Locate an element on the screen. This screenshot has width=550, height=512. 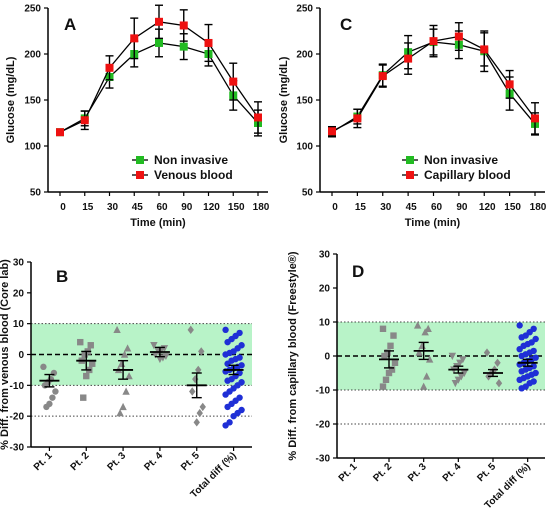
y-tick-label: 0 is located at coordinates (21, 355).